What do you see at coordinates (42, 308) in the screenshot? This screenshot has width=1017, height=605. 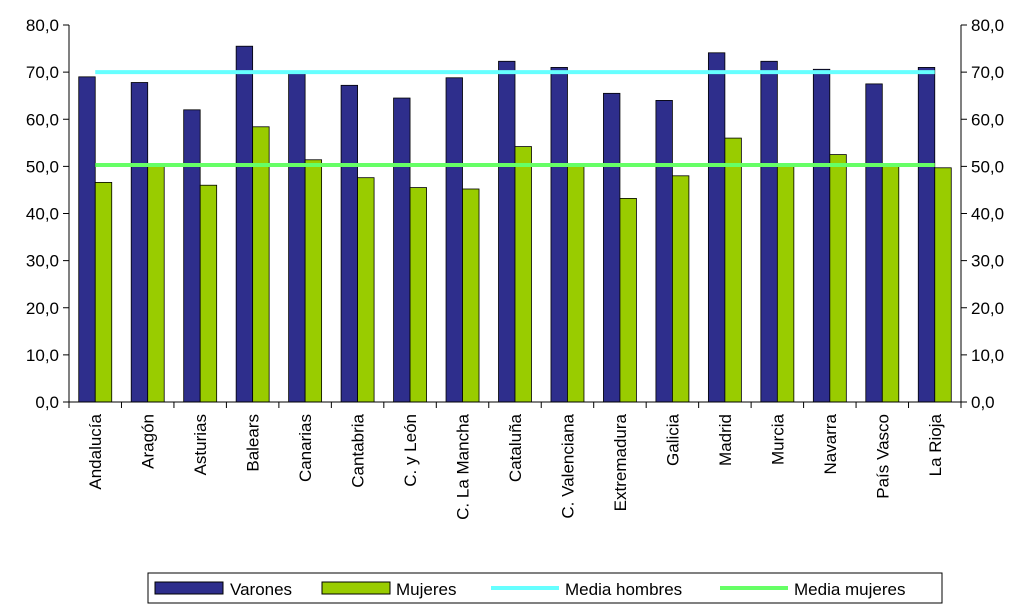 I see `y-tick-label-left: 20,0` at bounding box center [42, 308].